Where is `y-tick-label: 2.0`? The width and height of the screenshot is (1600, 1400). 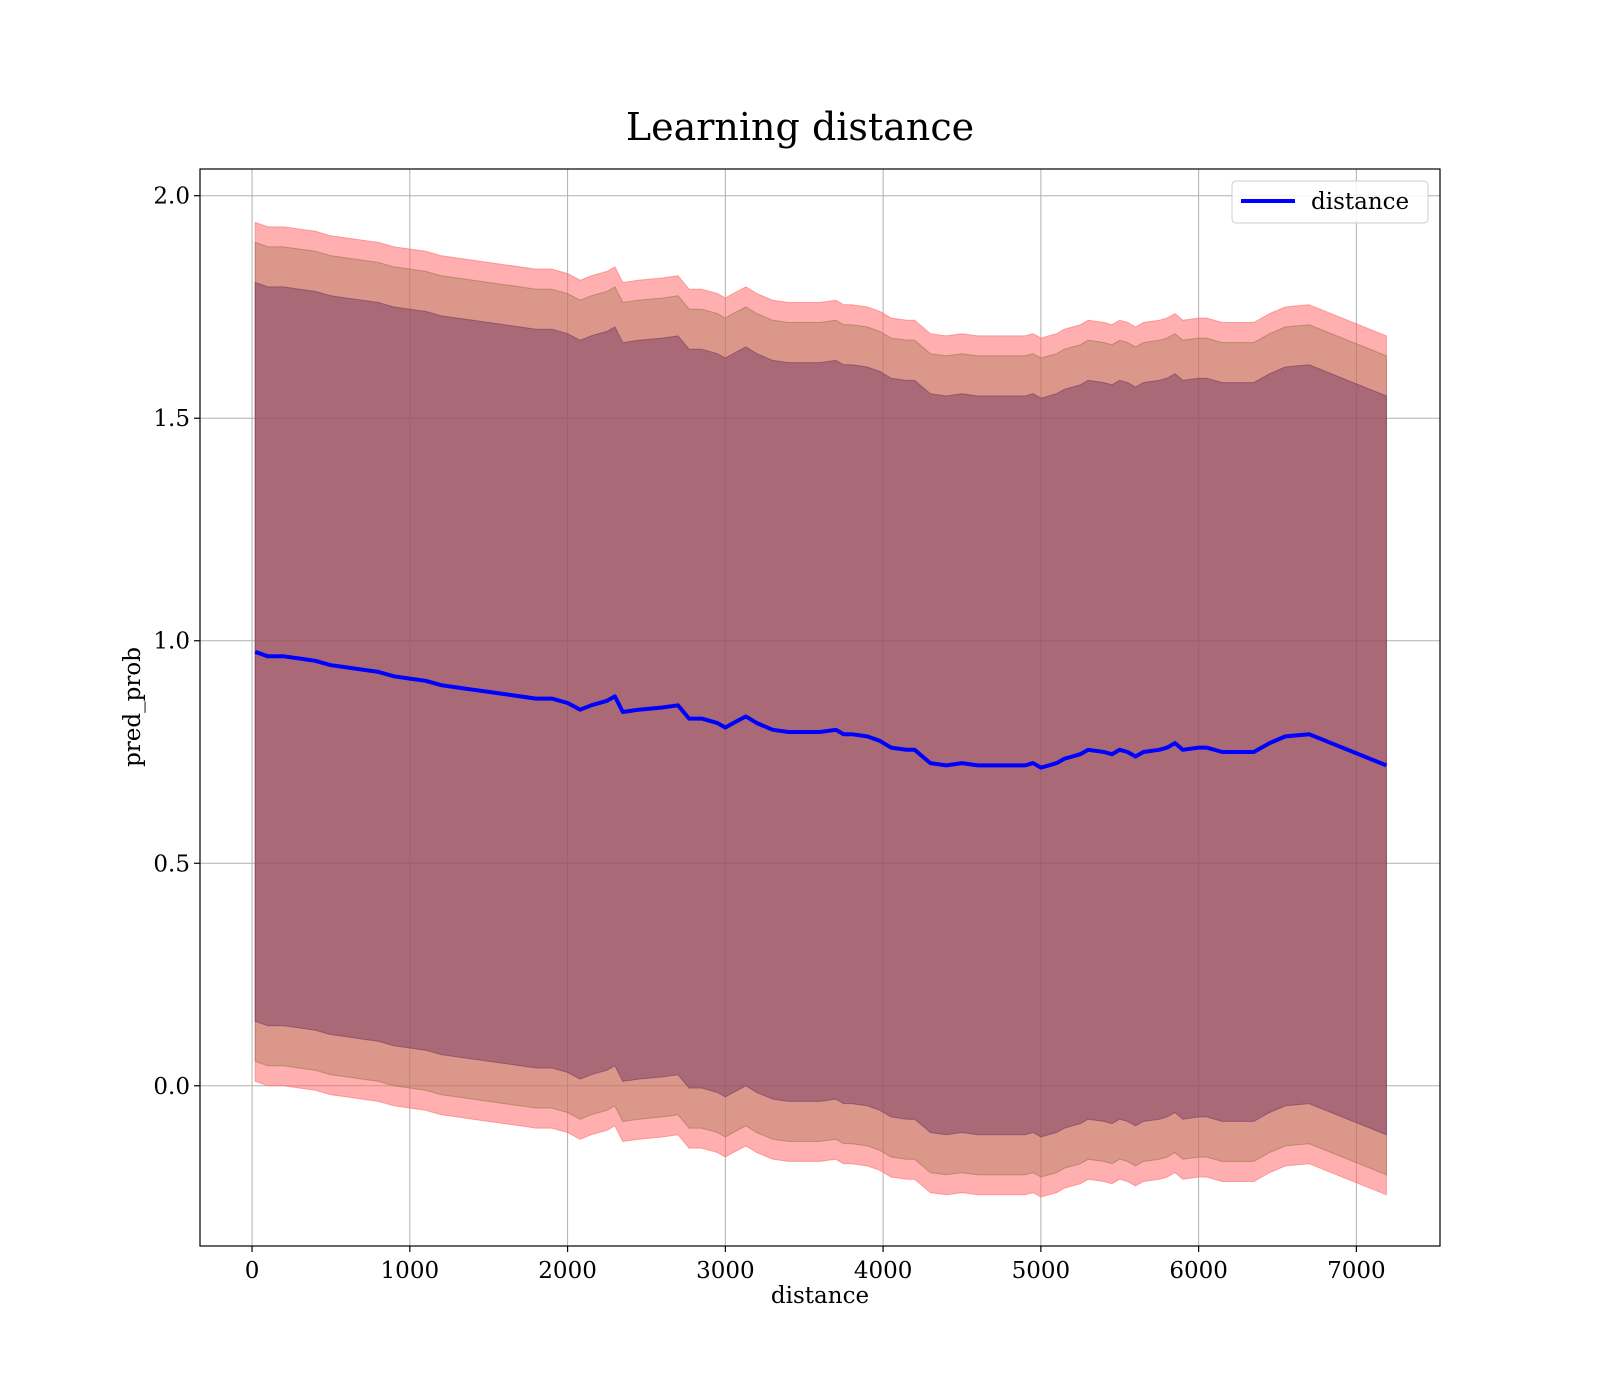
y-tick-label: 2.0 is located at coordinates (171, 197).